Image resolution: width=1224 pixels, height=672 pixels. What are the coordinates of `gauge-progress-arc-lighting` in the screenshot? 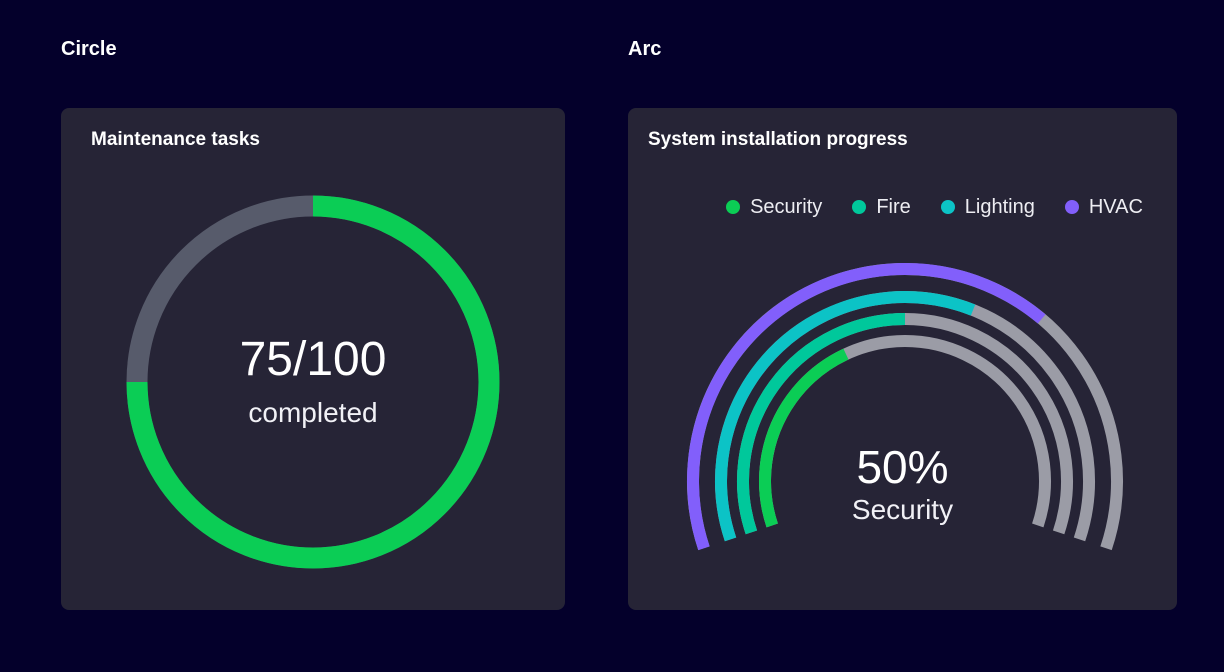 It's located at (845, 416).